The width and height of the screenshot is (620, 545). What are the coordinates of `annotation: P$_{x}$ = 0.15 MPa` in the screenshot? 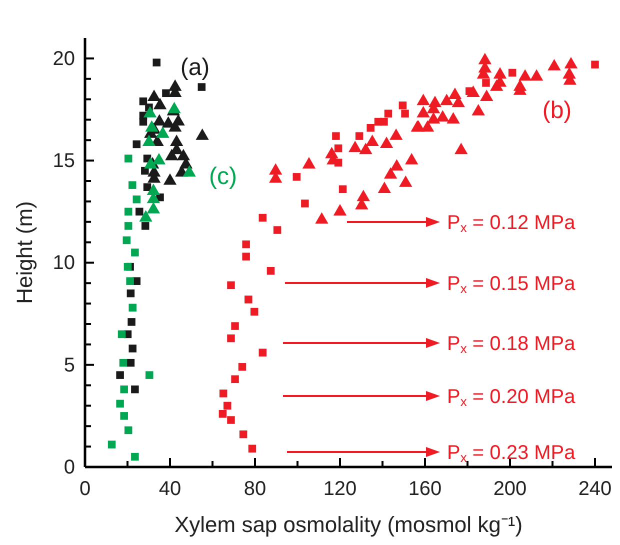 It's located at (511, 284).